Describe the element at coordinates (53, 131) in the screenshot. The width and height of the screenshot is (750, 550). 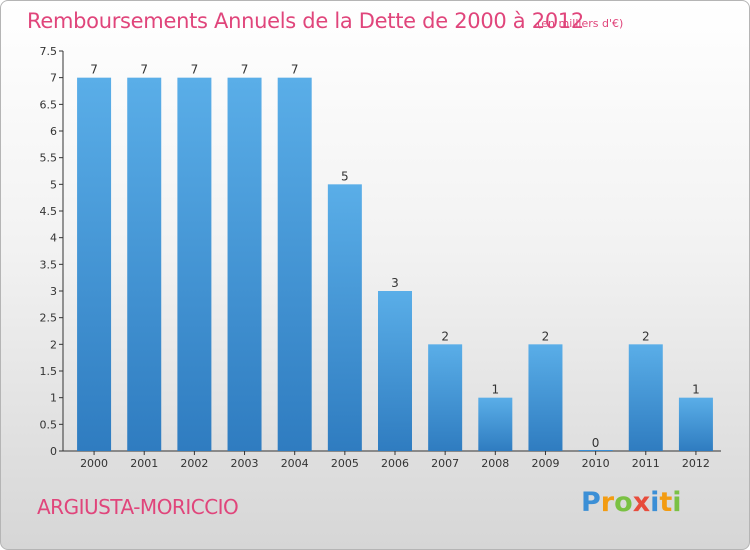
I see `y-tick-label: 6` at that location.